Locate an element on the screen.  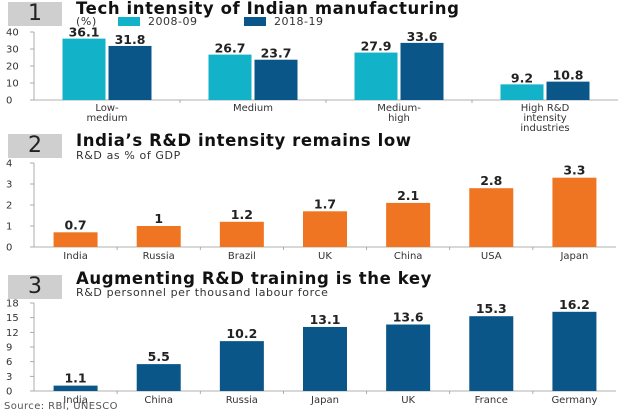
data-label: 5.5 is located at coordinates (159, 356).